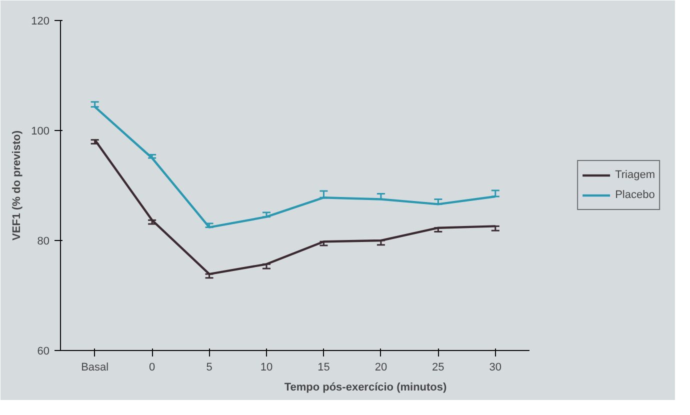 The width and height of the screenshot is (690, 415). What do you see at coordinates (152, 368) in the screenshot?
I see `x-tick-label: 0` at bounding box center [152, 368].